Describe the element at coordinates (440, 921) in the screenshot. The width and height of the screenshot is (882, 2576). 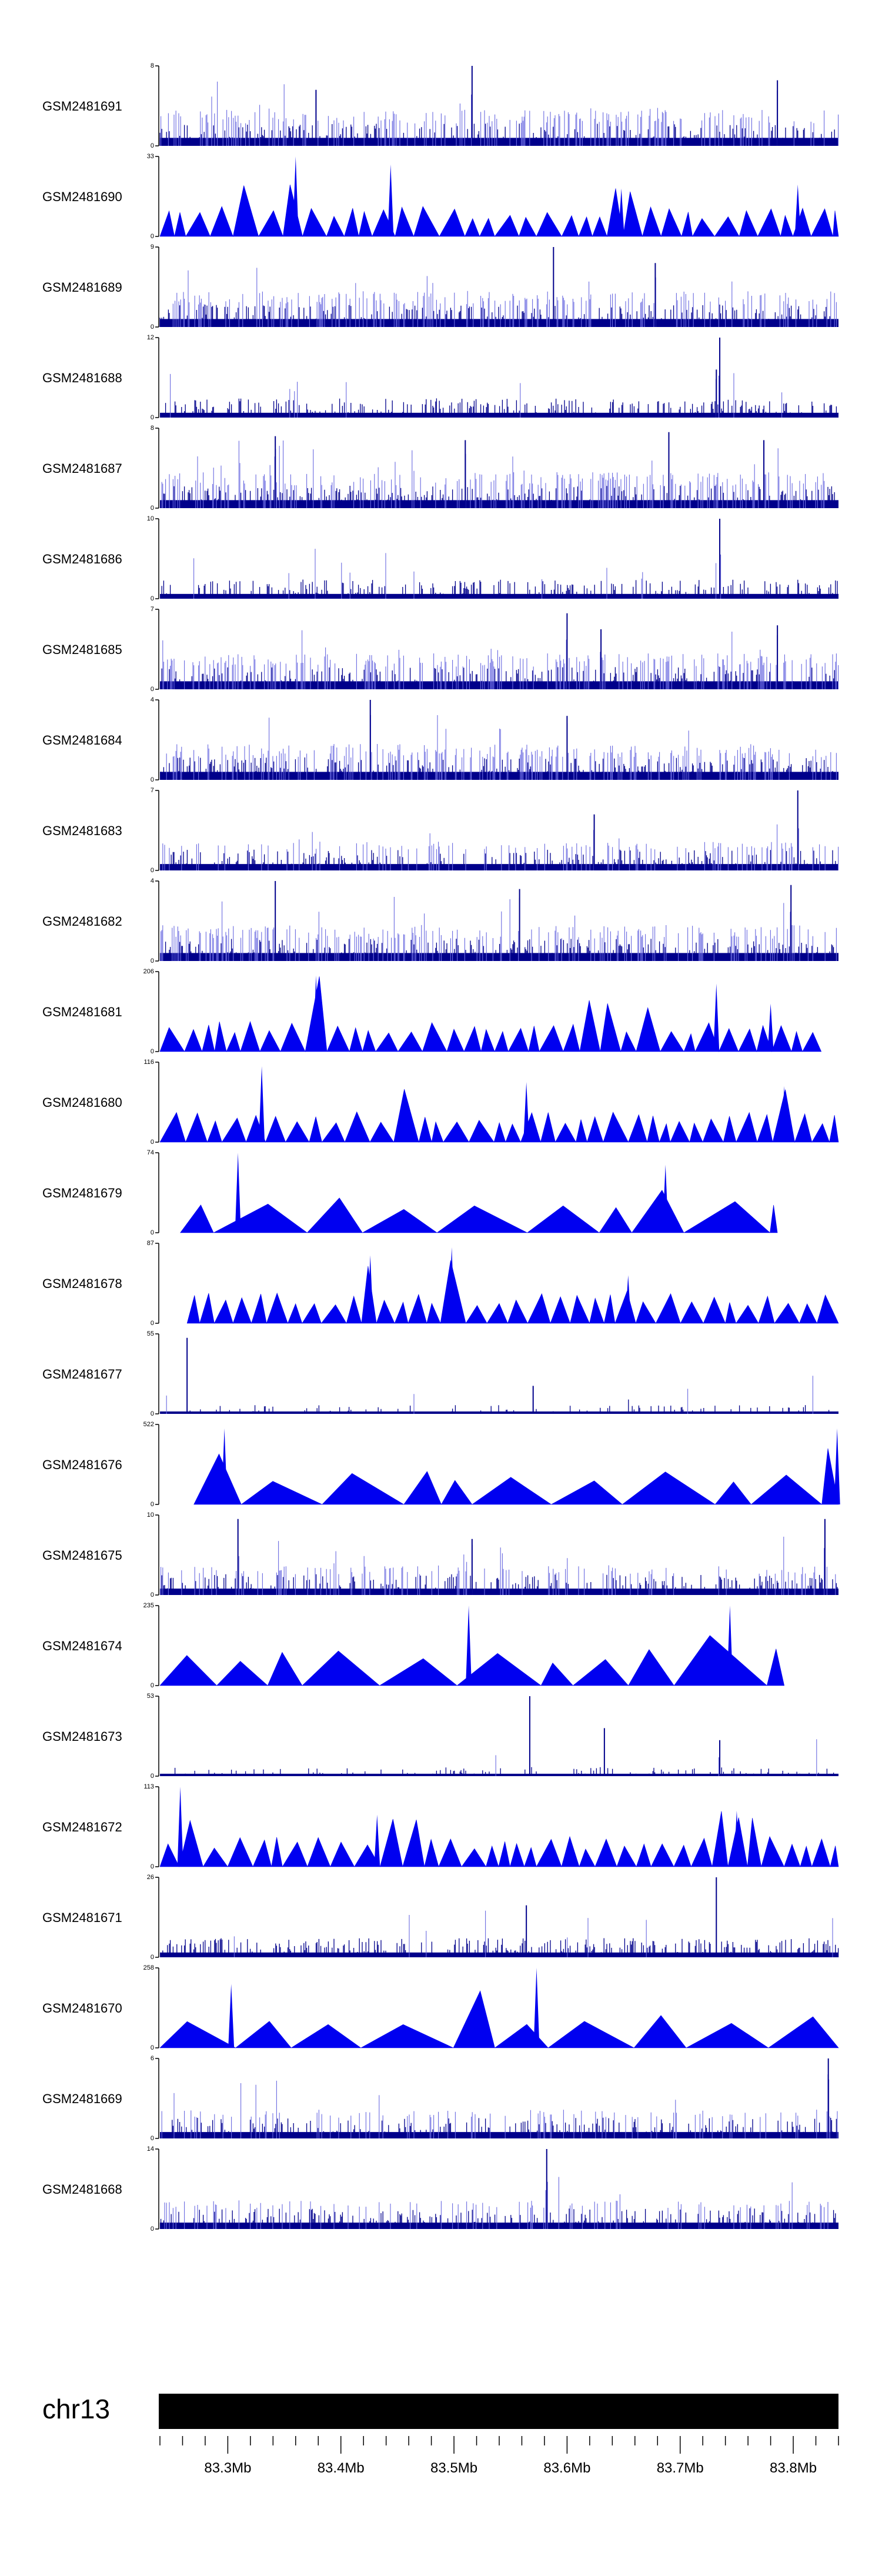
I see `track-GSM2481682: GSM2481682 4 0` at that location.